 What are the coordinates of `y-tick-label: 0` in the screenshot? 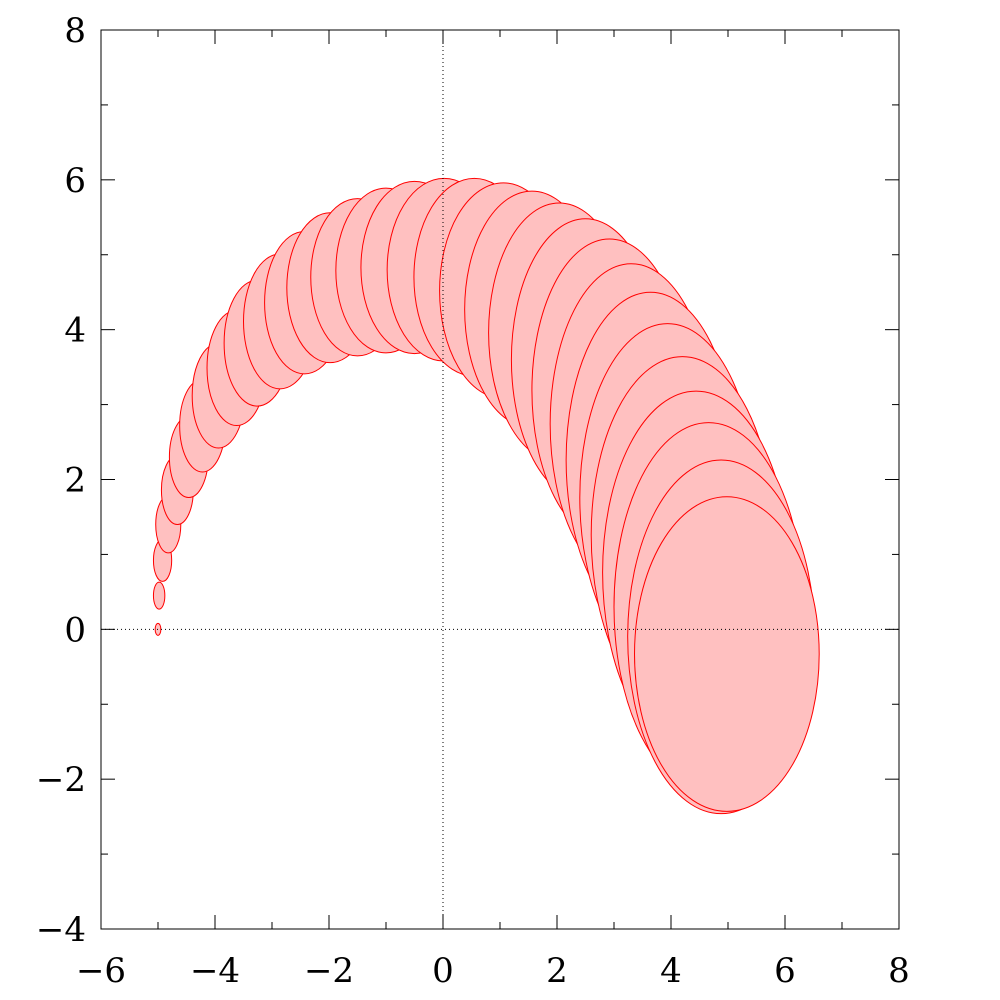 It's located at (75, 630).